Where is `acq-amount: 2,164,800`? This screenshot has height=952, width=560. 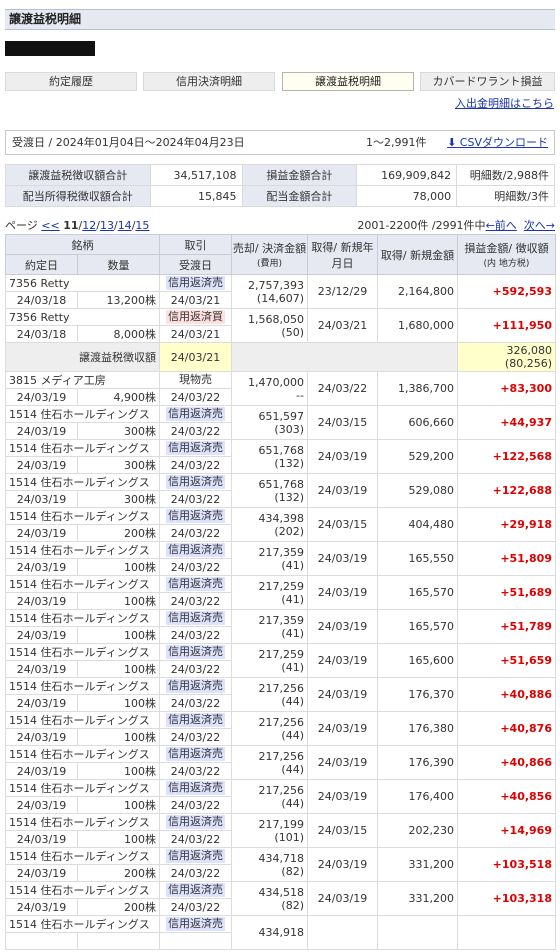
acq-amount: 2,164,800 is located at coordinates (417, 291).